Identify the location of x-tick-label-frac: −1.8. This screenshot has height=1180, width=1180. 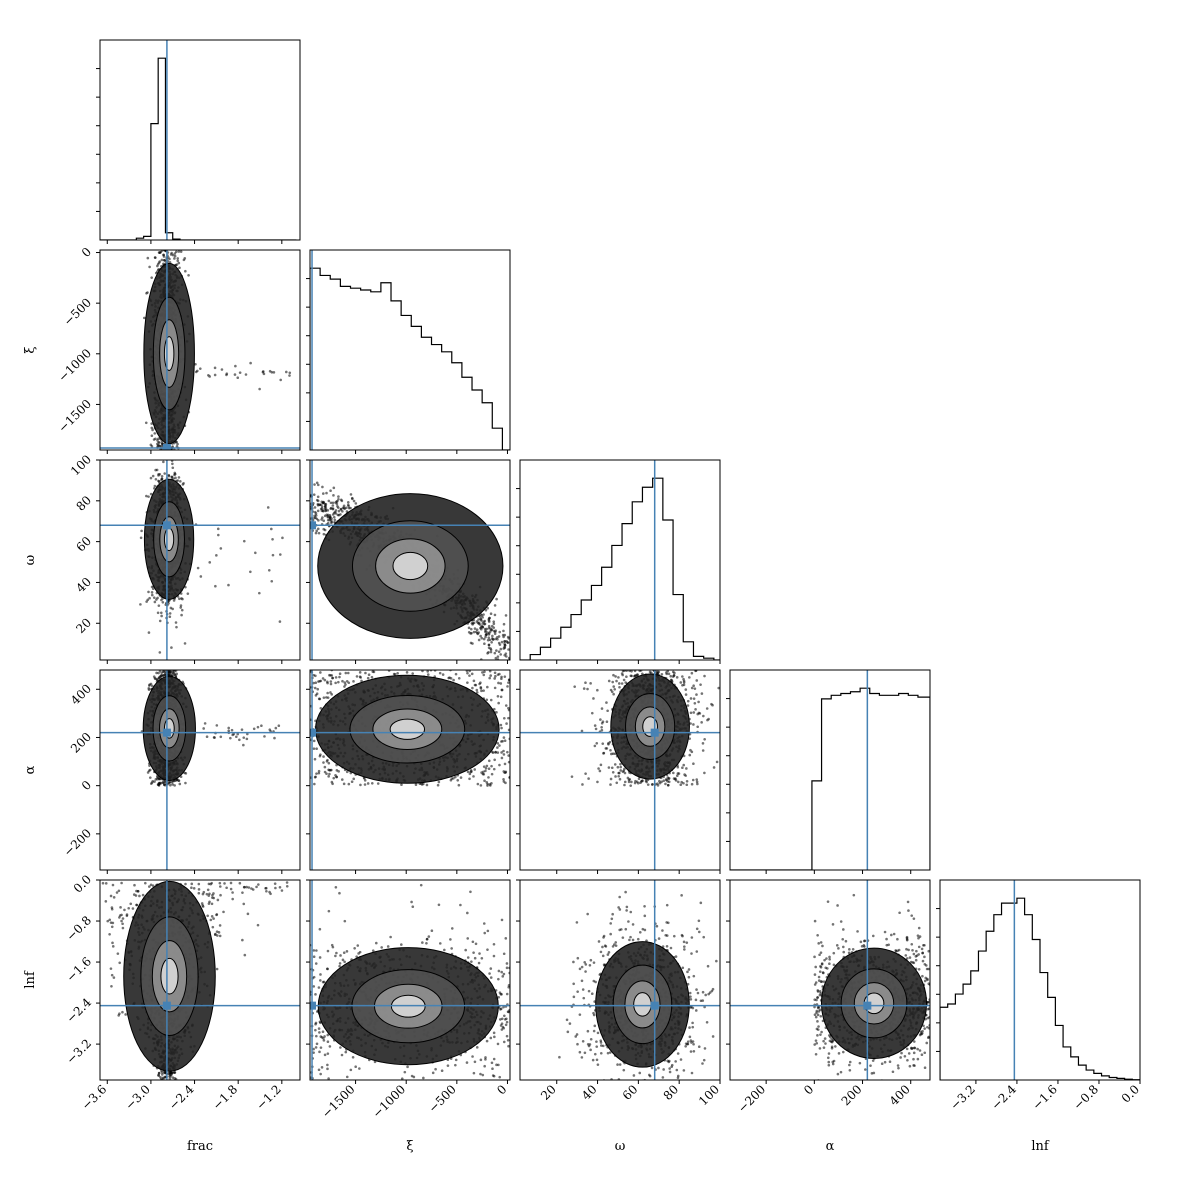
(225, 1097).